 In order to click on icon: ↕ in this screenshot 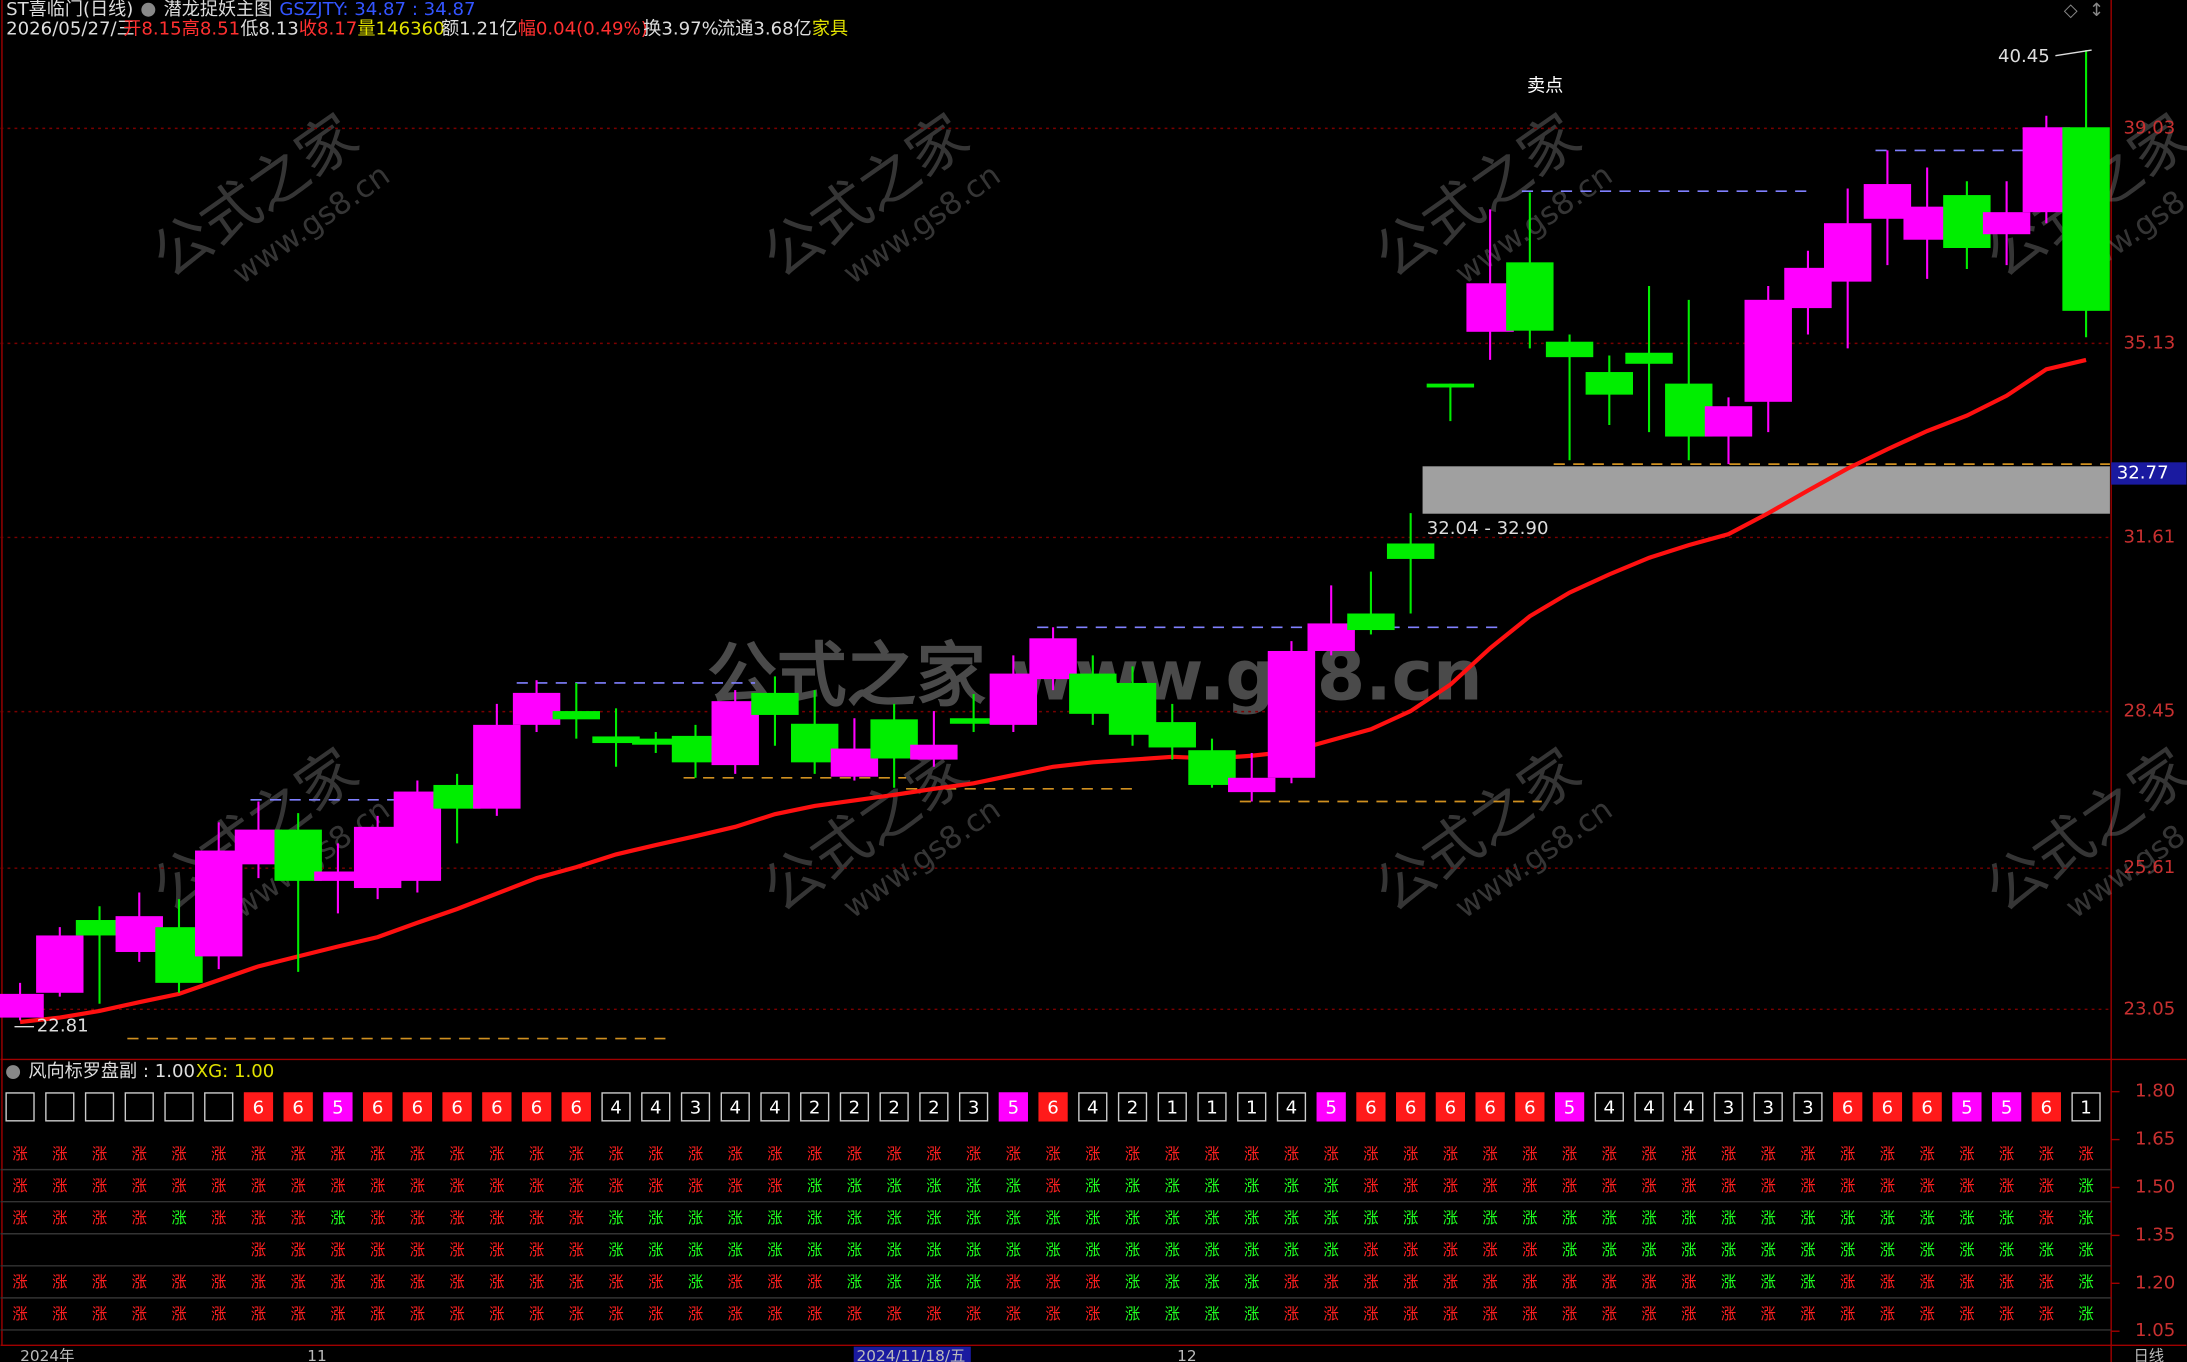, I will do `click(2096, 10)`.